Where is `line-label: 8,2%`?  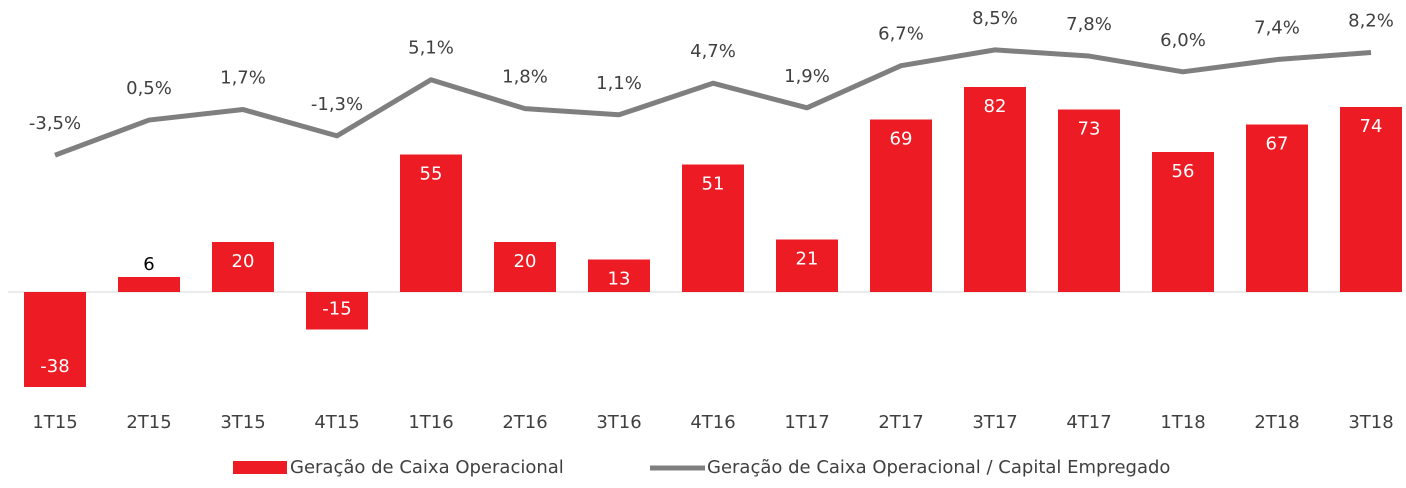 line-label: 8,2% is located at coordinates (1371, 21).